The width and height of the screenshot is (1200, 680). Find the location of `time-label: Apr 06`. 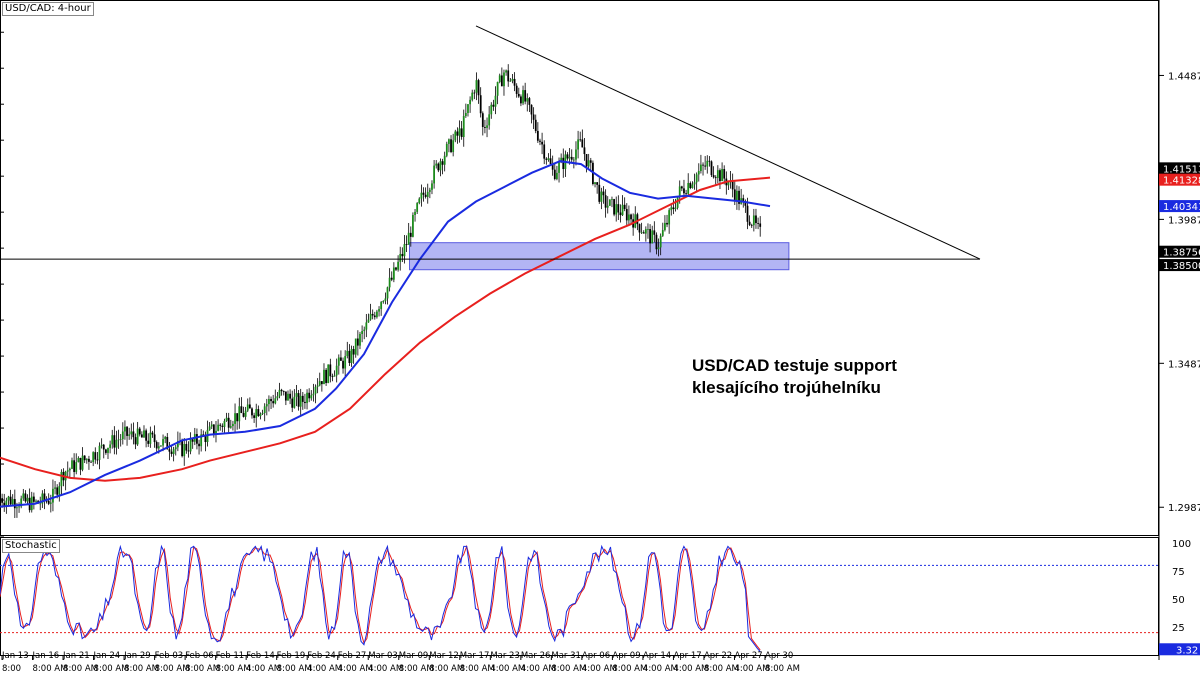

time-label: Apr 06 is located at coordinates (596, 656).